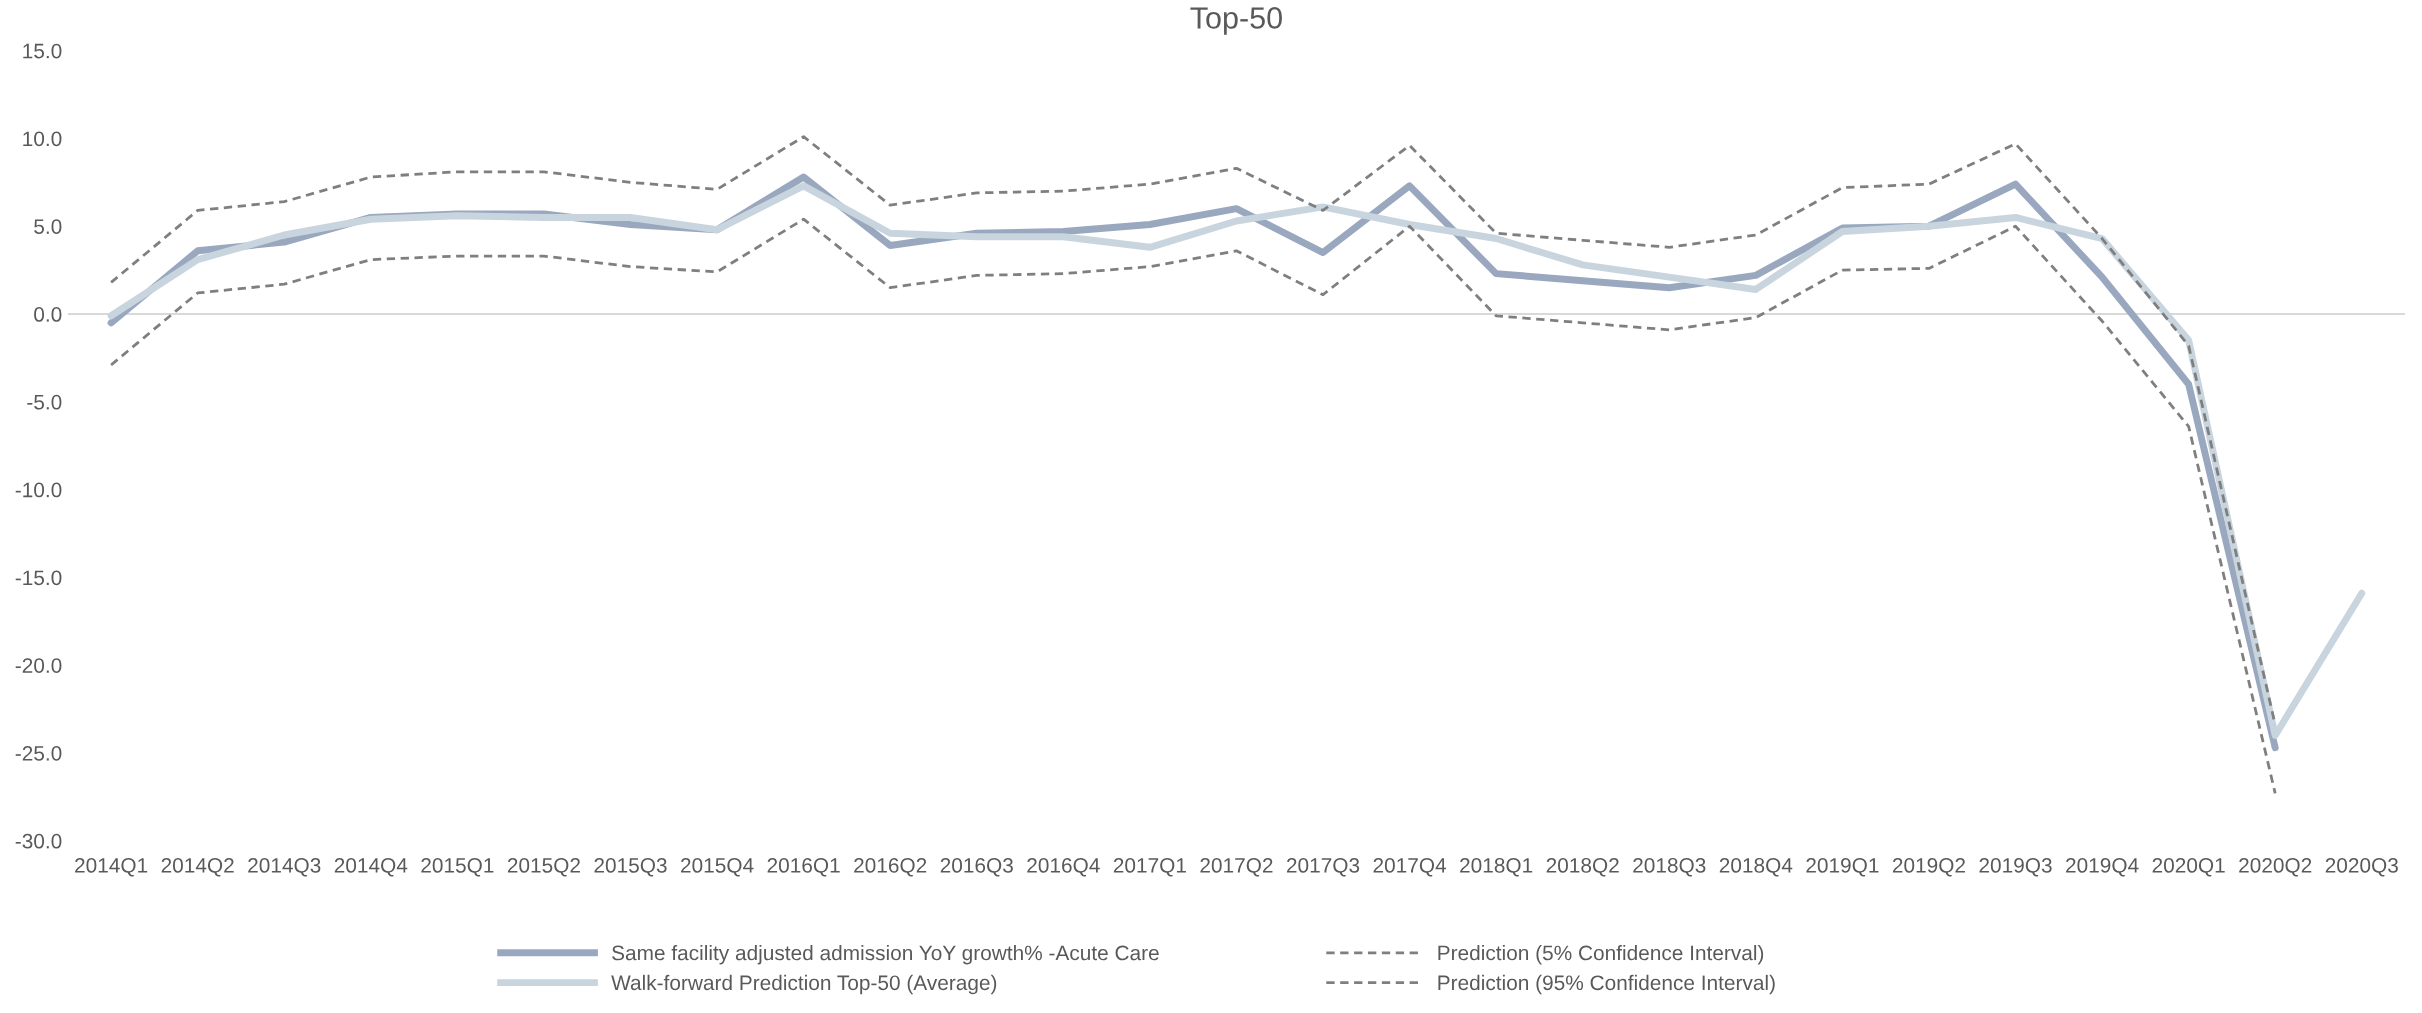 This screenshot has height=1013, width=2422. Describe the element at coordinates (1496, 867) in the screenshot. I see `x-tick-label: 2018Q1` at that location.